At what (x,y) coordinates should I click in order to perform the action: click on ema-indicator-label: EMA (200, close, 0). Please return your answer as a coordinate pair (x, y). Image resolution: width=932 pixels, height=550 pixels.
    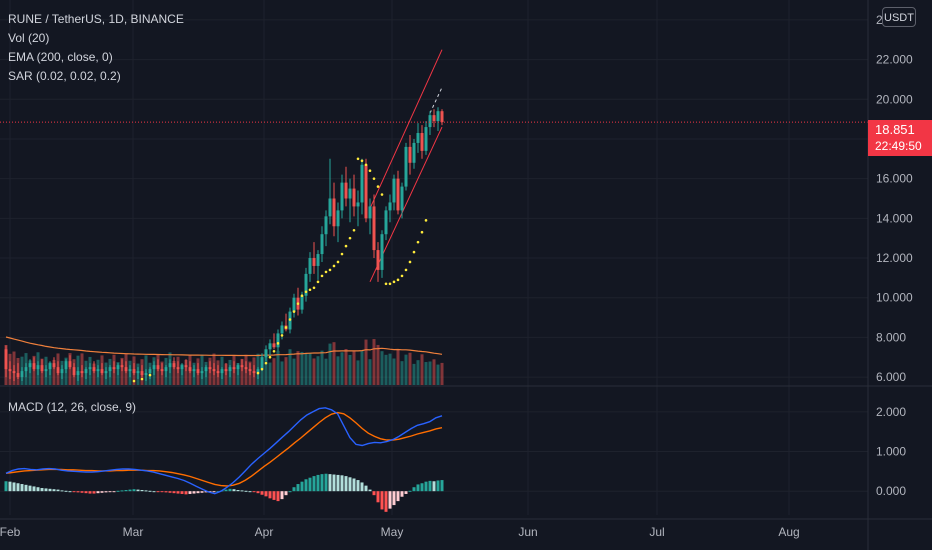
    Looking at the image, I should click on (60, 57).